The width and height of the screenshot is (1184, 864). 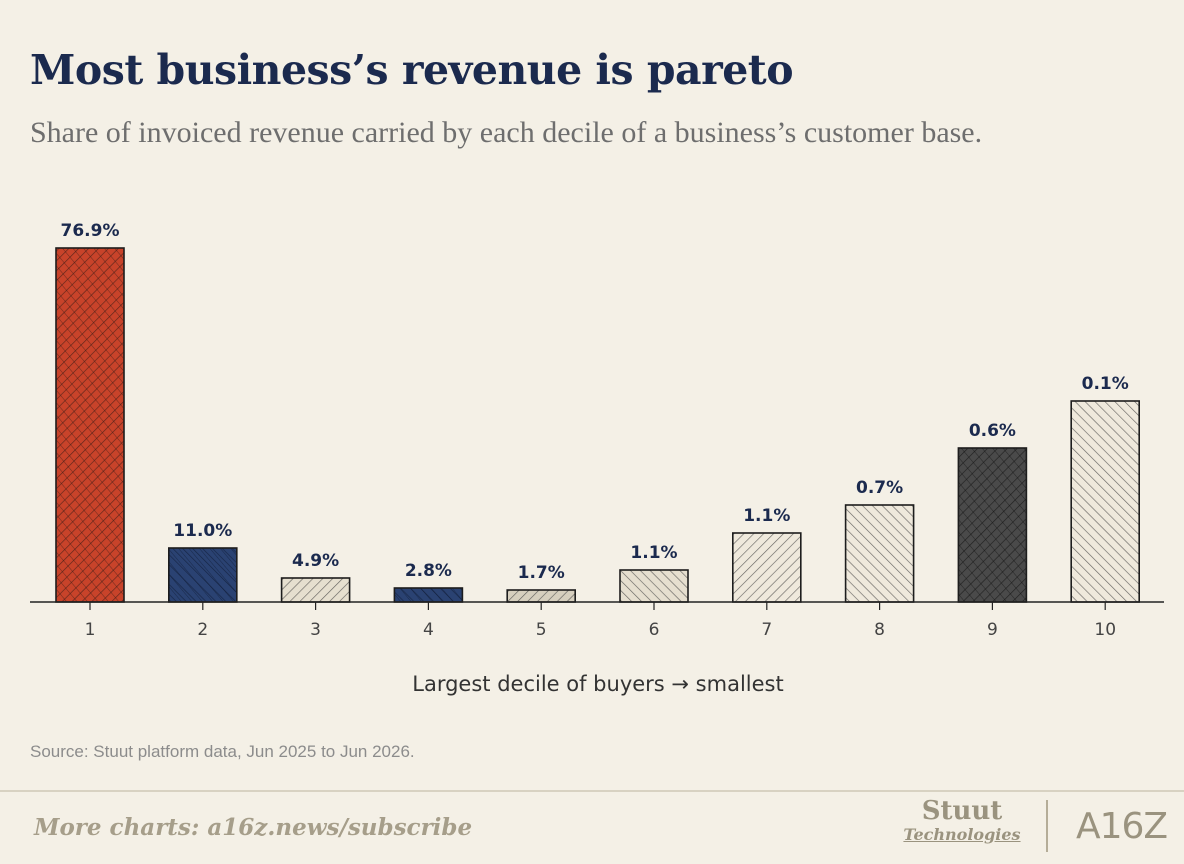 I want to click on value-label-4: 2.8%, so click(x=428, y=571).